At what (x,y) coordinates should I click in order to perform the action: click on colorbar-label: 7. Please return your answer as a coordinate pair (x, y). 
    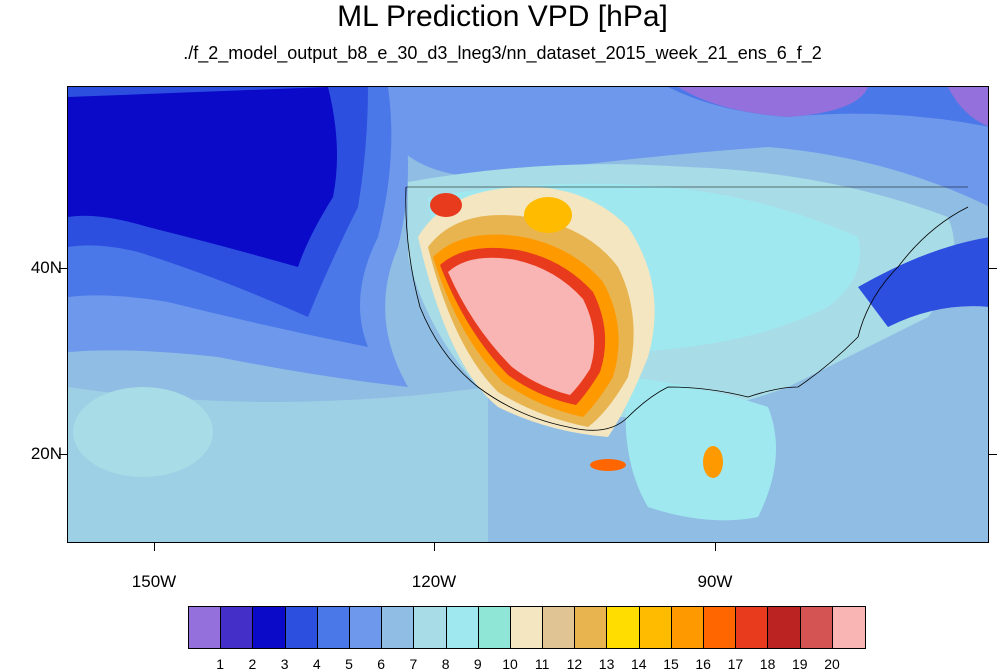
    Looking at the image, I should click on (413, 664).